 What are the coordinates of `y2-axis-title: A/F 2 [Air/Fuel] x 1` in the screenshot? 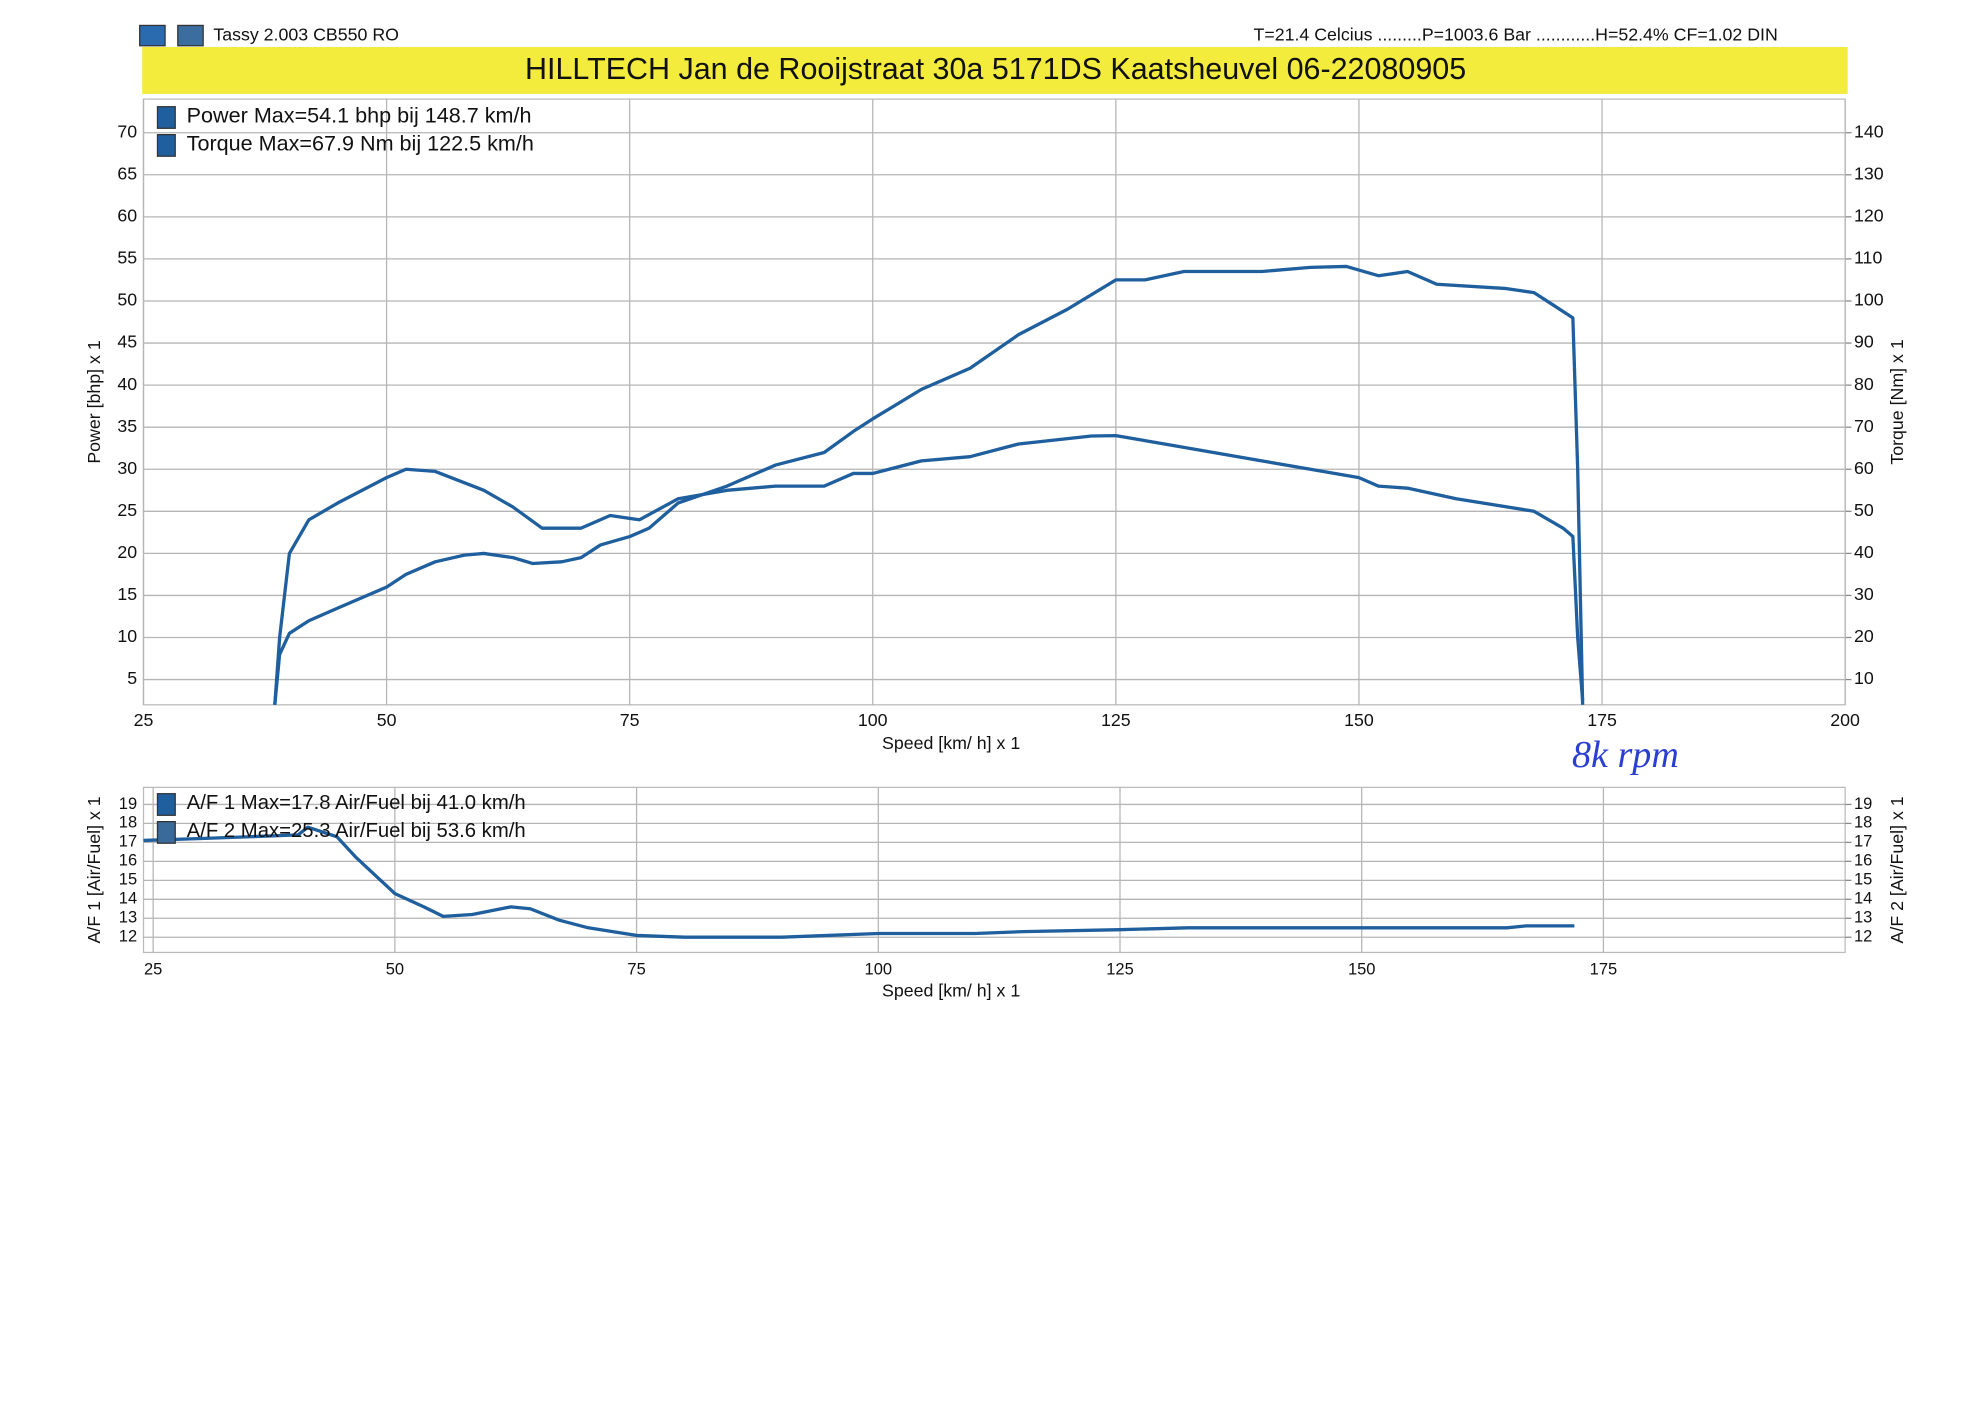 It's located at (1897, 869).